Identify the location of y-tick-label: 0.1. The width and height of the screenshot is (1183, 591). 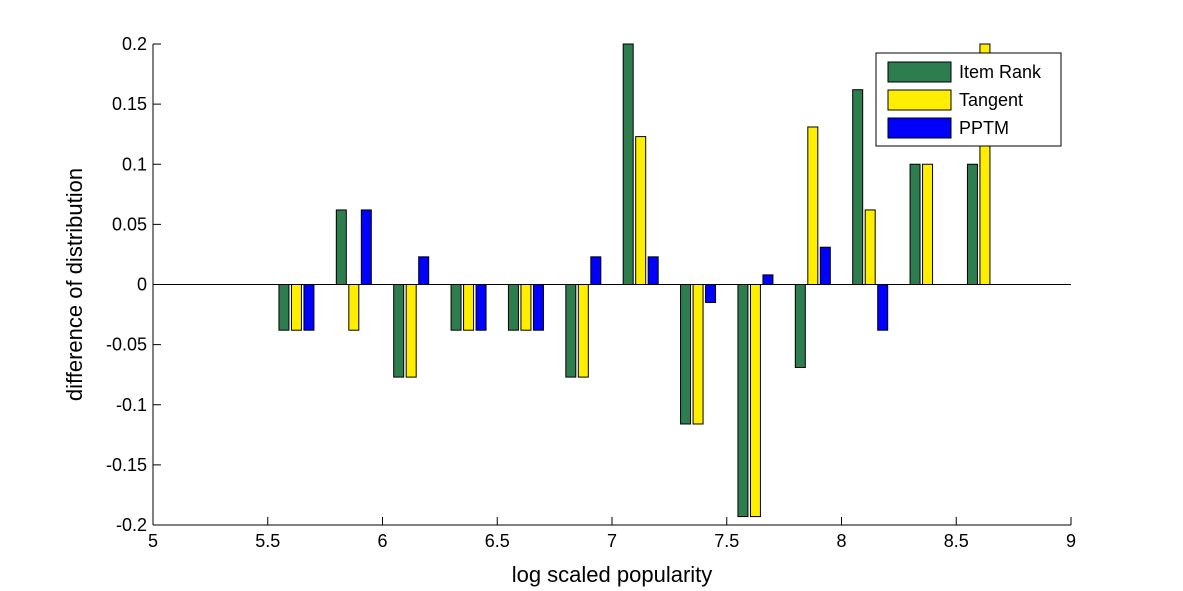
(134, 164).